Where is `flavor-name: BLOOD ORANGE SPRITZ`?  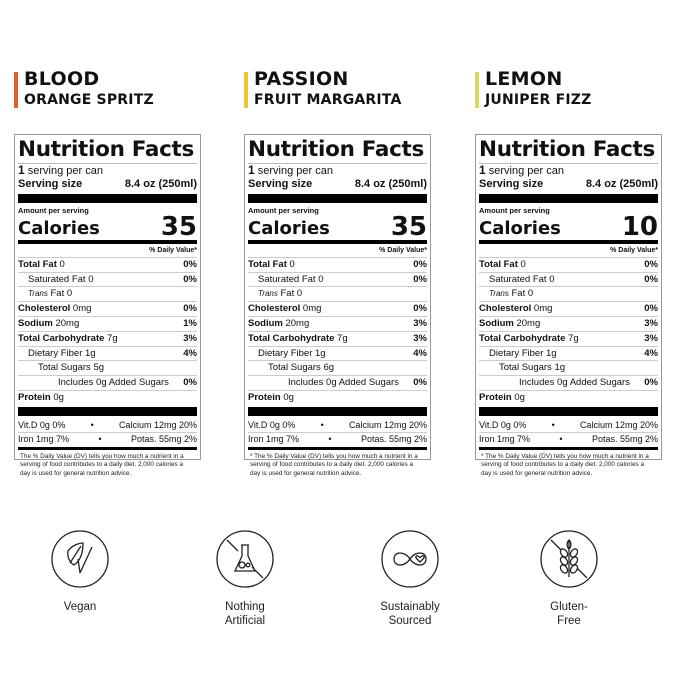 flavor-name: BLOOD ORANGE SPRITZ is located at coordinates (84, 90).